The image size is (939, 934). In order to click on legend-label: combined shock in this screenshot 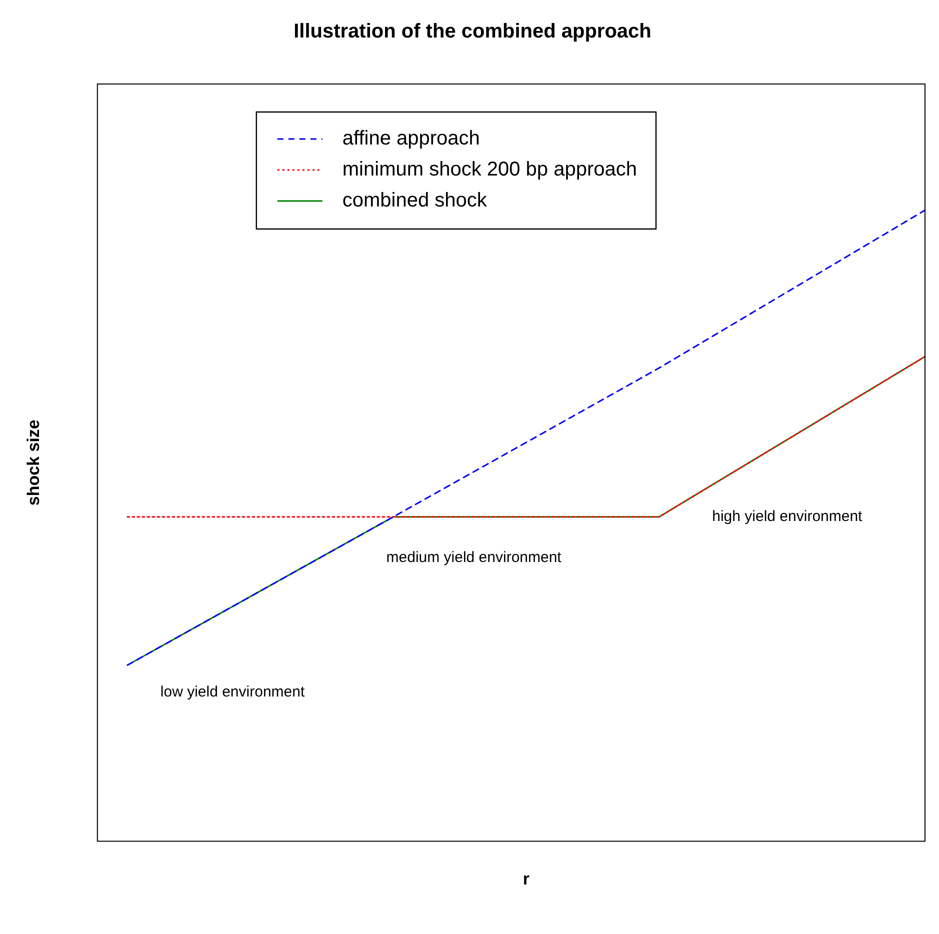, I will do `click(415, 201)`.